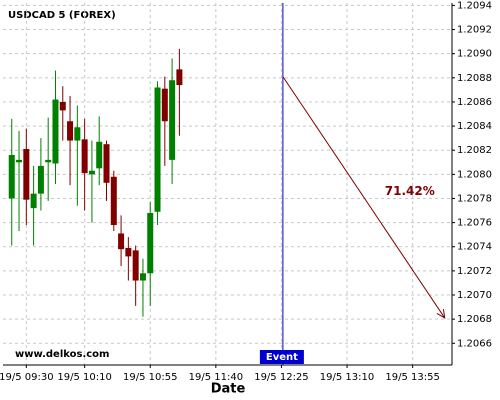 This screenshot has height=400, width=500. What do you see at coordinates (27, 377) in the screenshot?
I see `x-tick-label: 19/5 09:30` at bounding box center [27, 377].